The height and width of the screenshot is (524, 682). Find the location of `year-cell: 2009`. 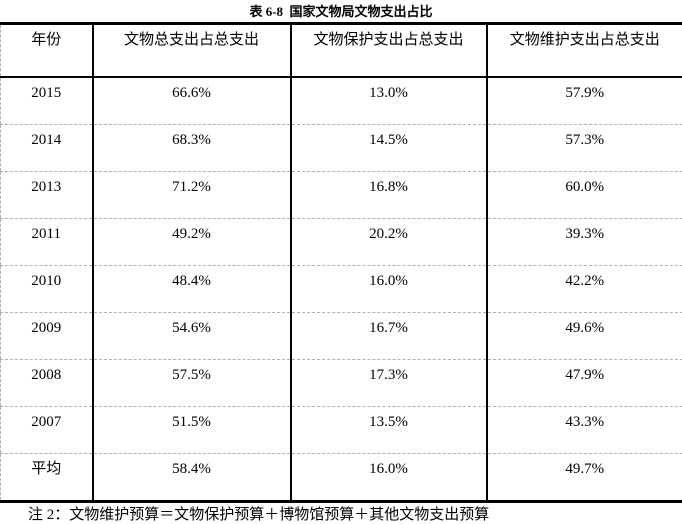

year-cell: 2009 is located at coordinates (47, 336).